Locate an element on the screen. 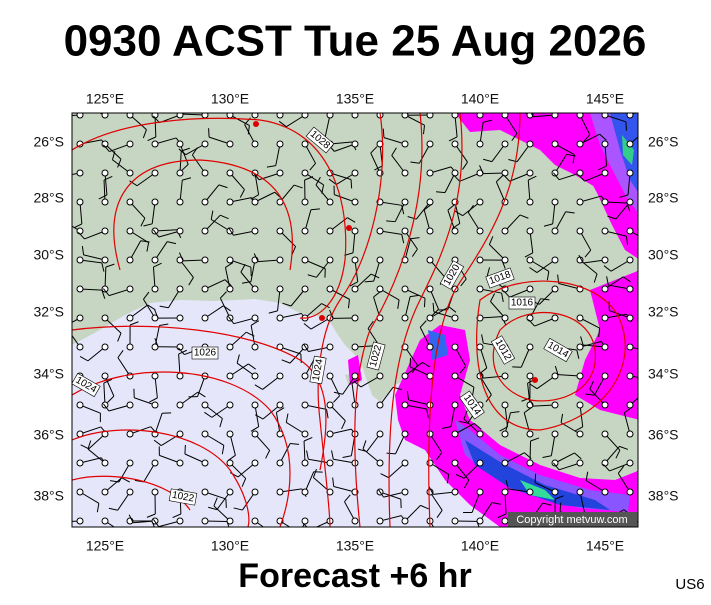 The image size is (711, 605). isobar-label: 1026 is located at coordinates (205, 353).